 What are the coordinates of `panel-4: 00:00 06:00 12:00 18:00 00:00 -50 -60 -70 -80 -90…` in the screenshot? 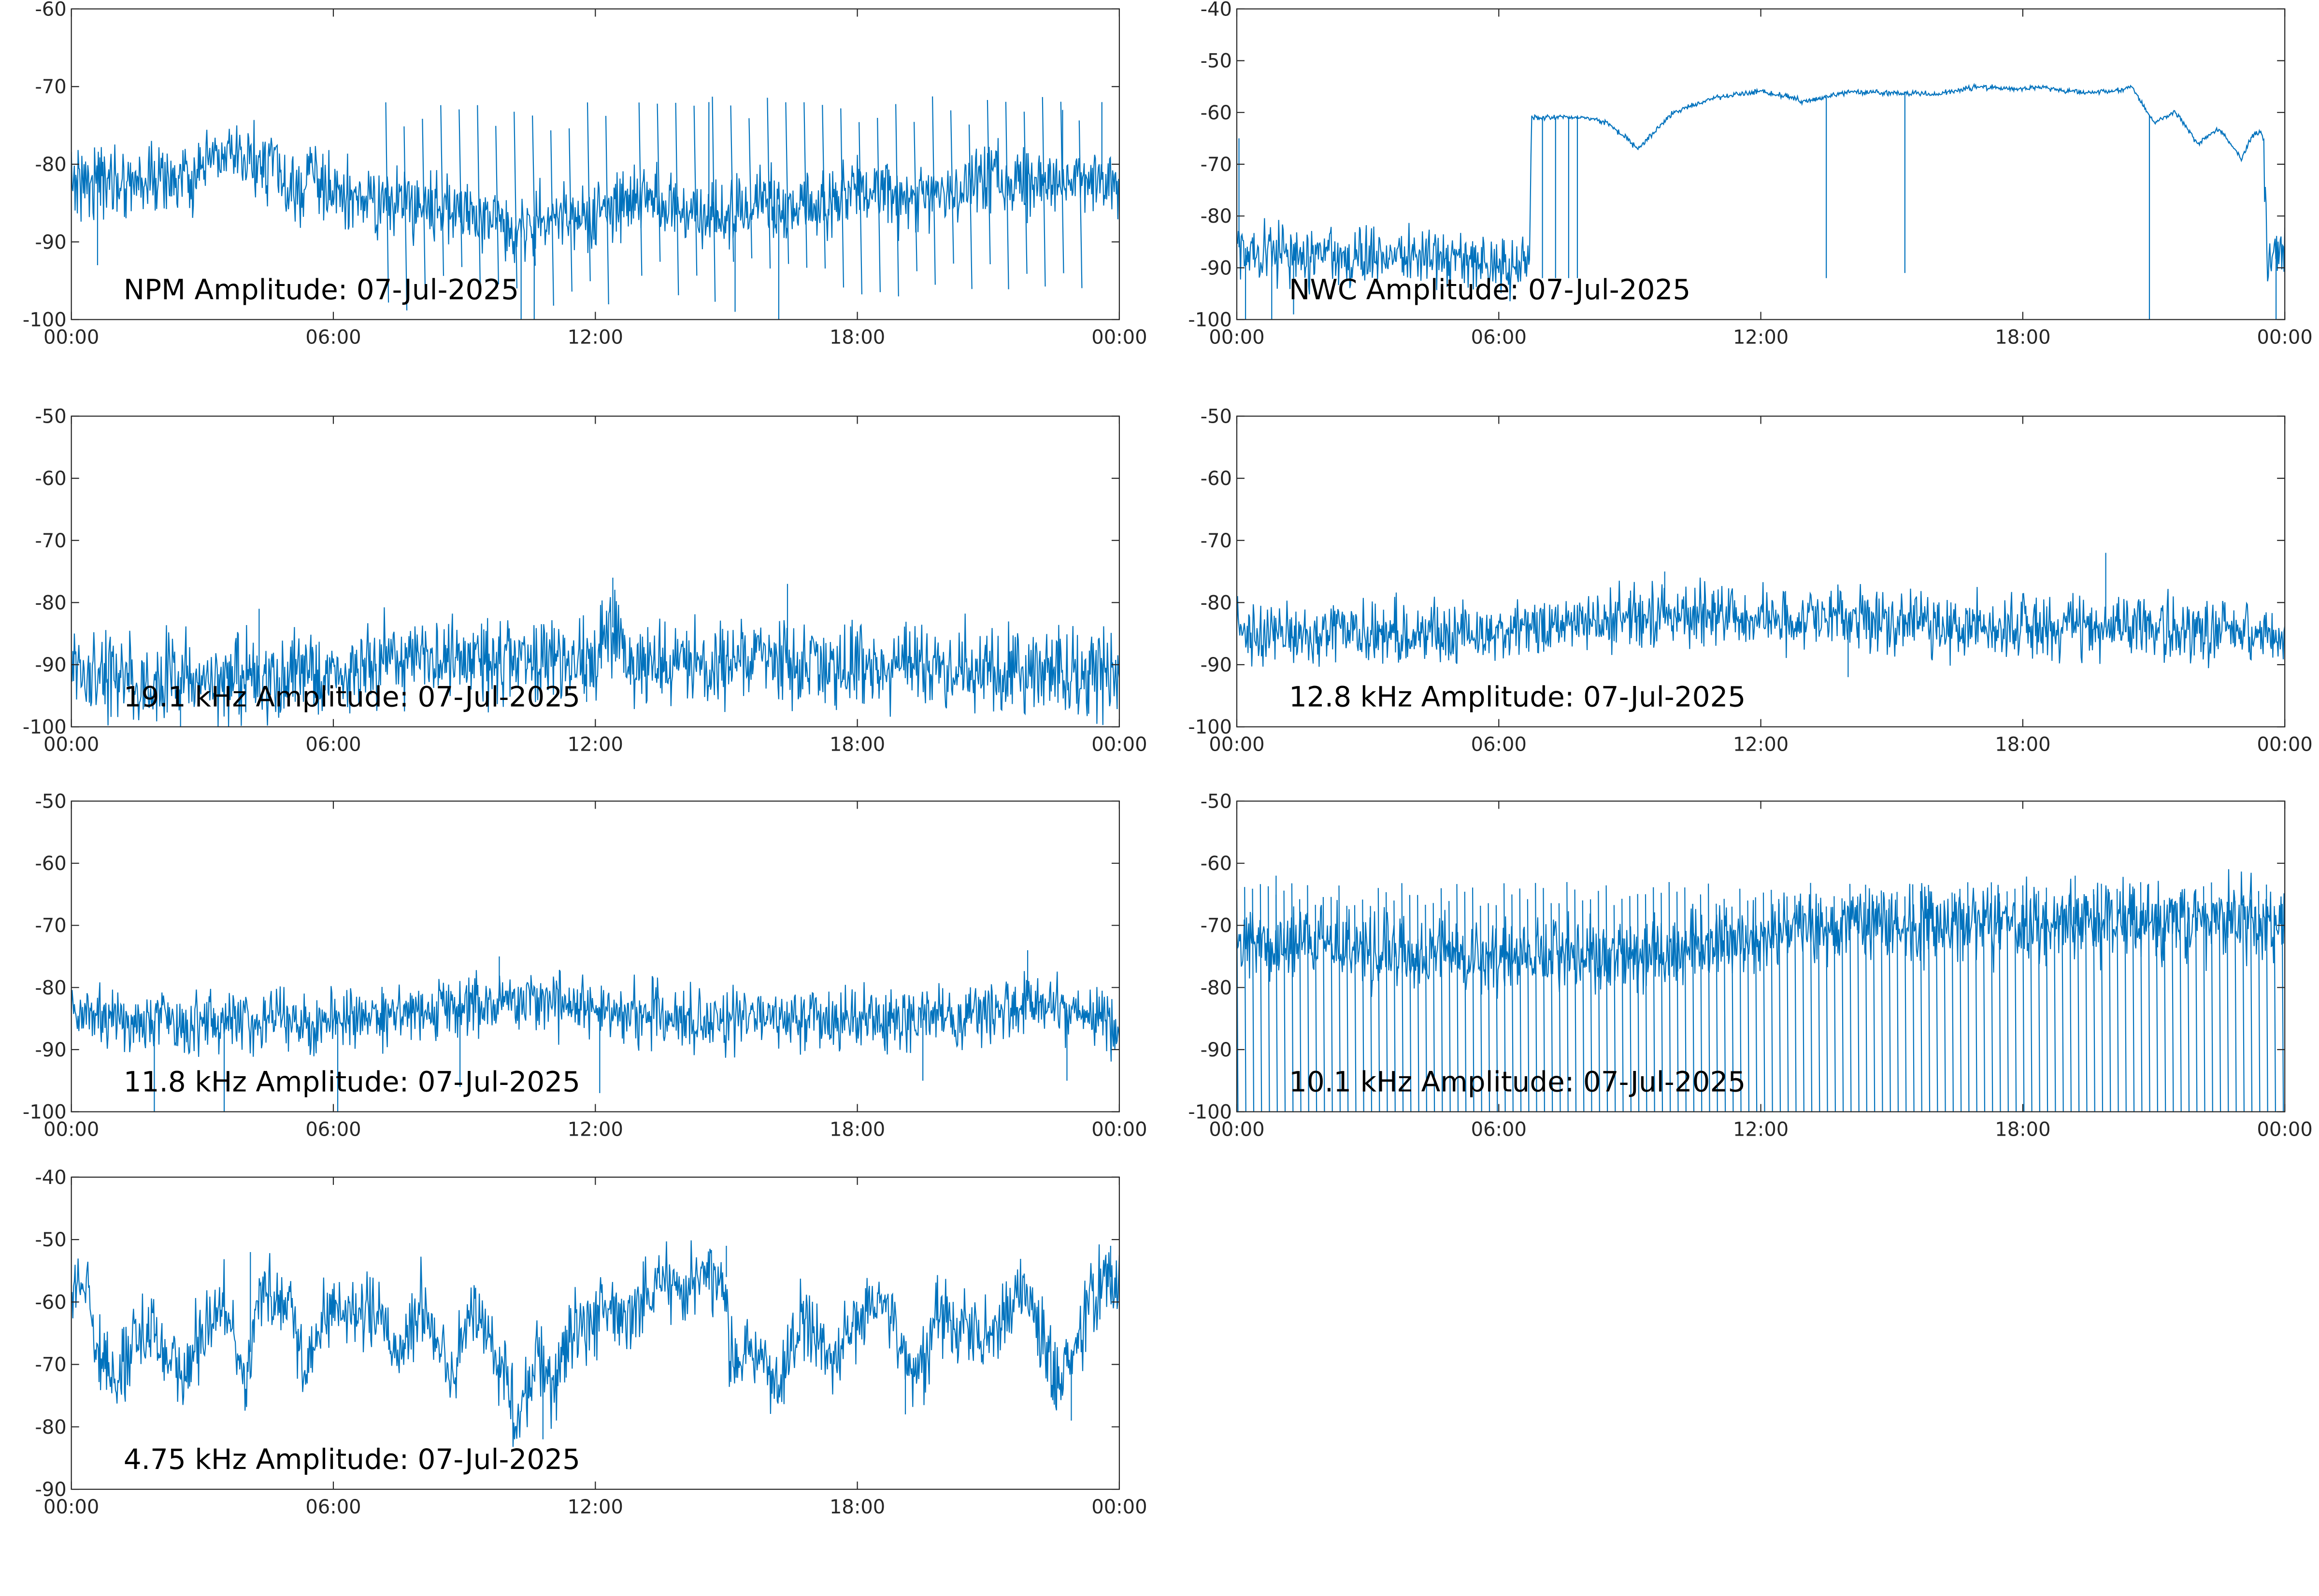 It's located at (1751, 581).